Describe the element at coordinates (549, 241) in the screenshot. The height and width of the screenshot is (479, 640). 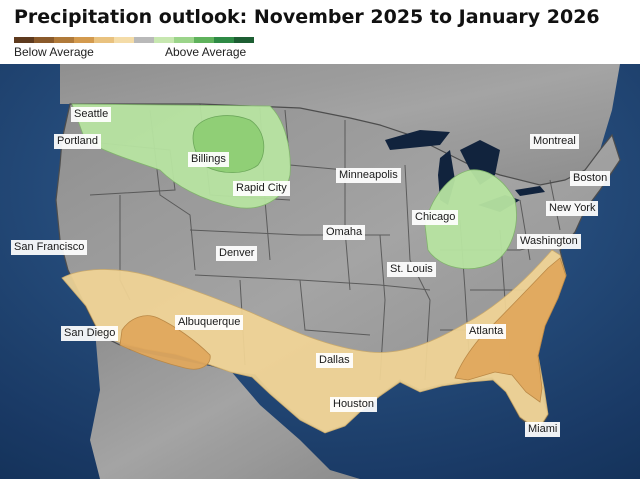
I see `city-label-washington: Washington` at that location.